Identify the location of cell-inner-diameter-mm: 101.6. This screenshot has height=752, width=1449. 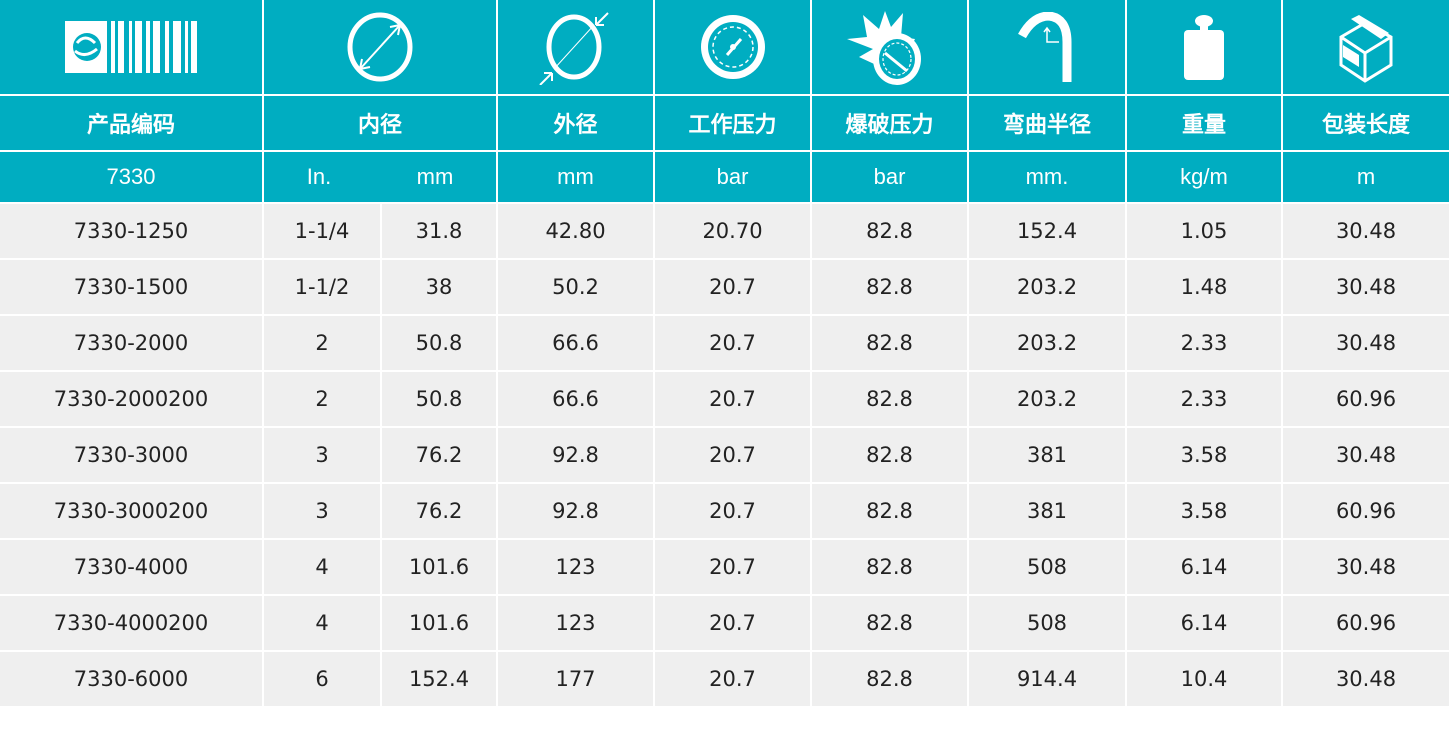
(439, 567).